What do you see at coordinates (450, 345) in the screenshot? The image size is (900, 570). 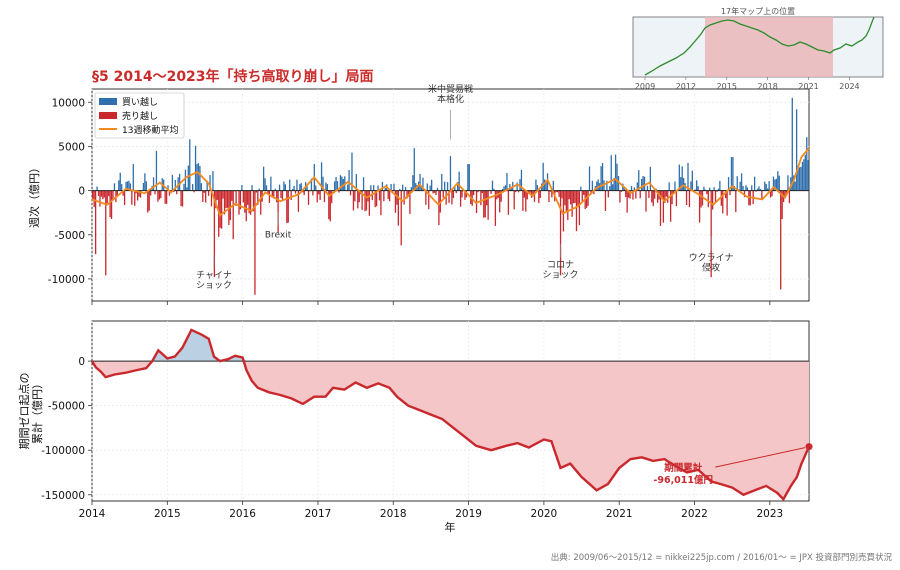 I see `cumulative-positive-fill` at bounding box center [450, 345].